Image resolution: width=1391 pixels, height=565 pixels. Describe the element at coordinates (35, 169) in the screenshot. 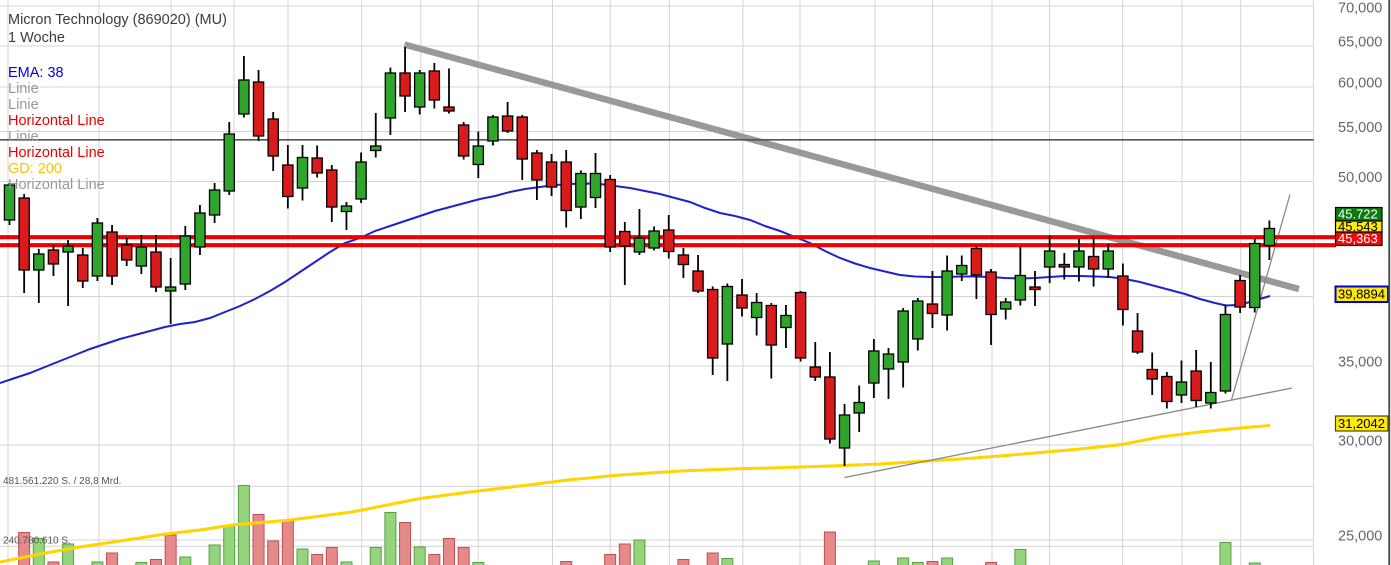

I see `svg-text: GD: 200` at that location.